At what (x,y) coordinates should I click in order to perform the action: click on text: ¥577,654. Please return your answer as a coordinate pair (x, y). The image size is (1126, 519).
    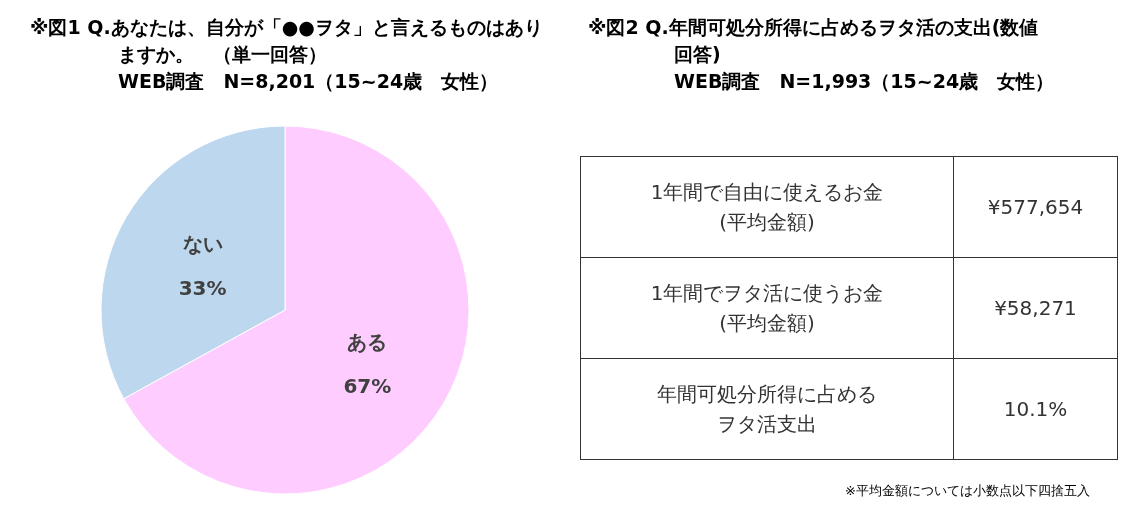
    Looking at the image, I should click on (1035, 207).